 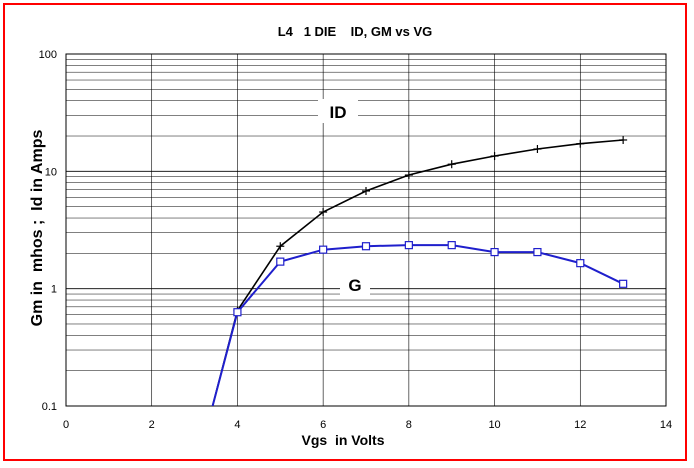 What do you see at coordinates (66, 425) in the screenshot?
I see `x-tick-label: 0` at bounding box center [66, 425].